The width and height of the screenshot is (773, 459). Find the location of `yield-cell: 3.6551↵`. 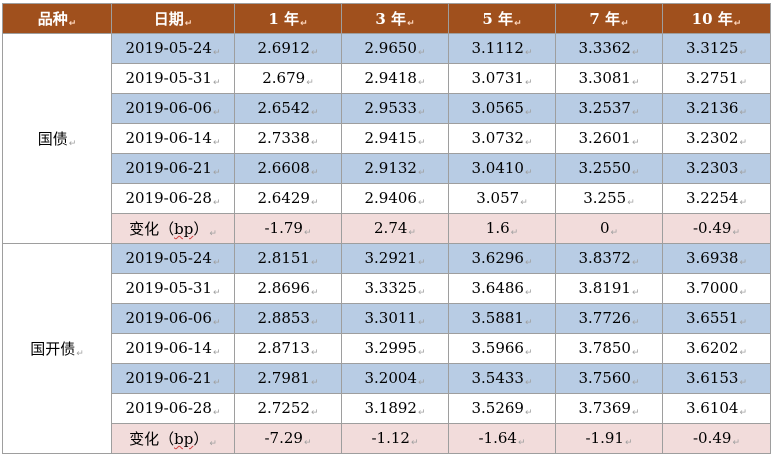

yield-cell: 3.6551↵ is located at coordinates (716, 318).